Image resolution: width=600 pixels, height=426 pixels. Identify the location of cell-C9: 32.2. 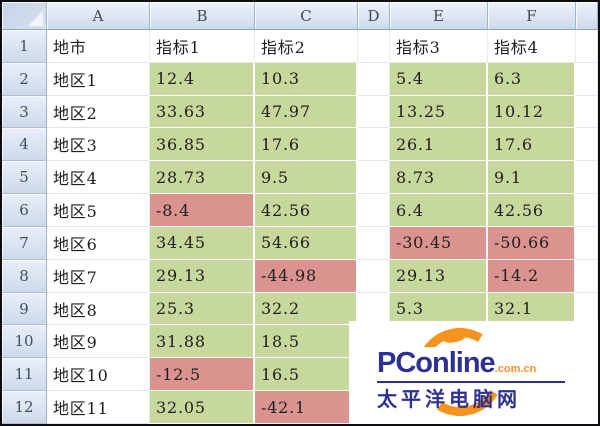
(306, 309).